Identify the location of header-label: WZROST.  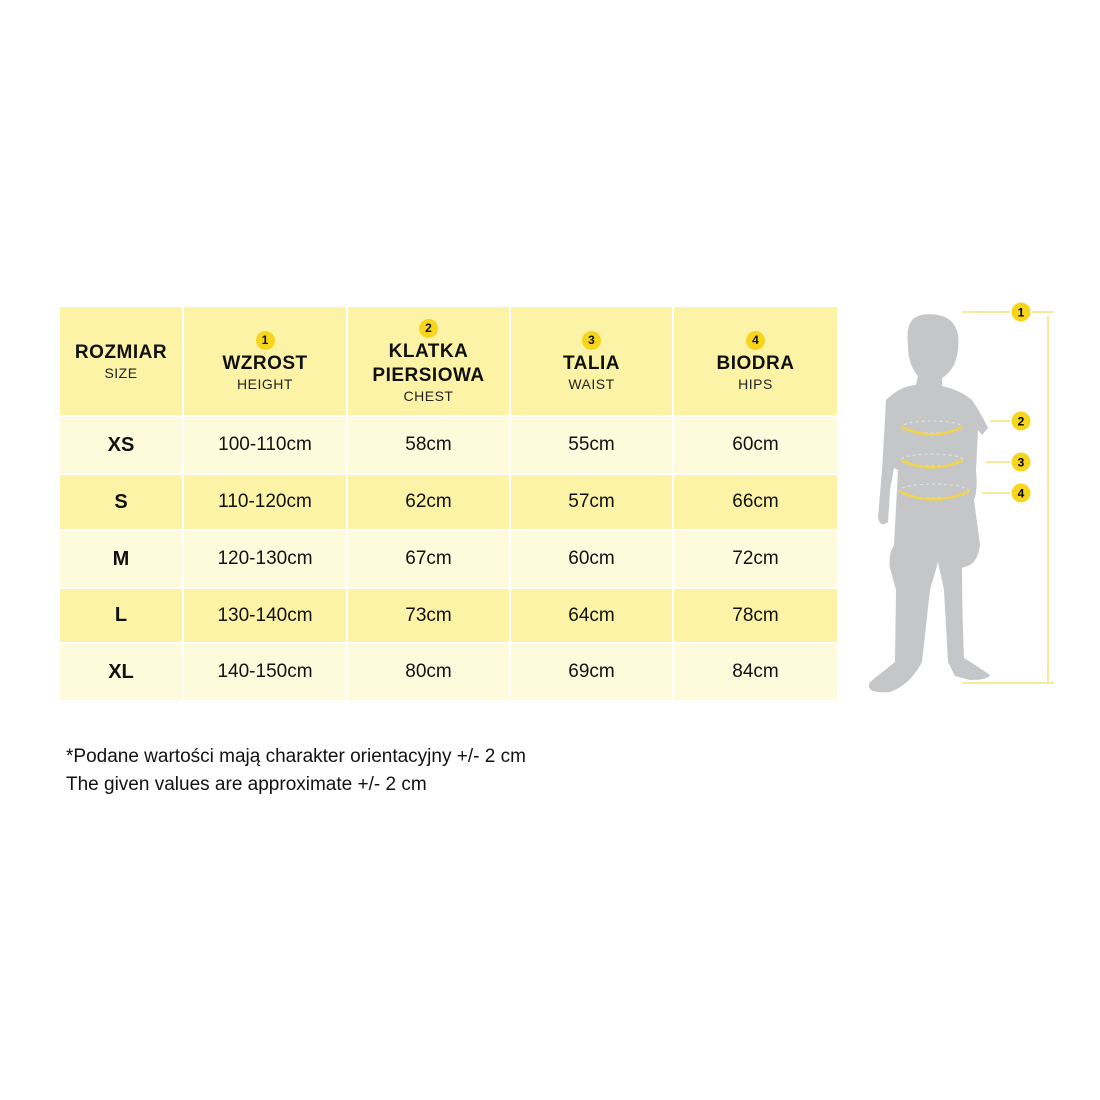
(265, 363).